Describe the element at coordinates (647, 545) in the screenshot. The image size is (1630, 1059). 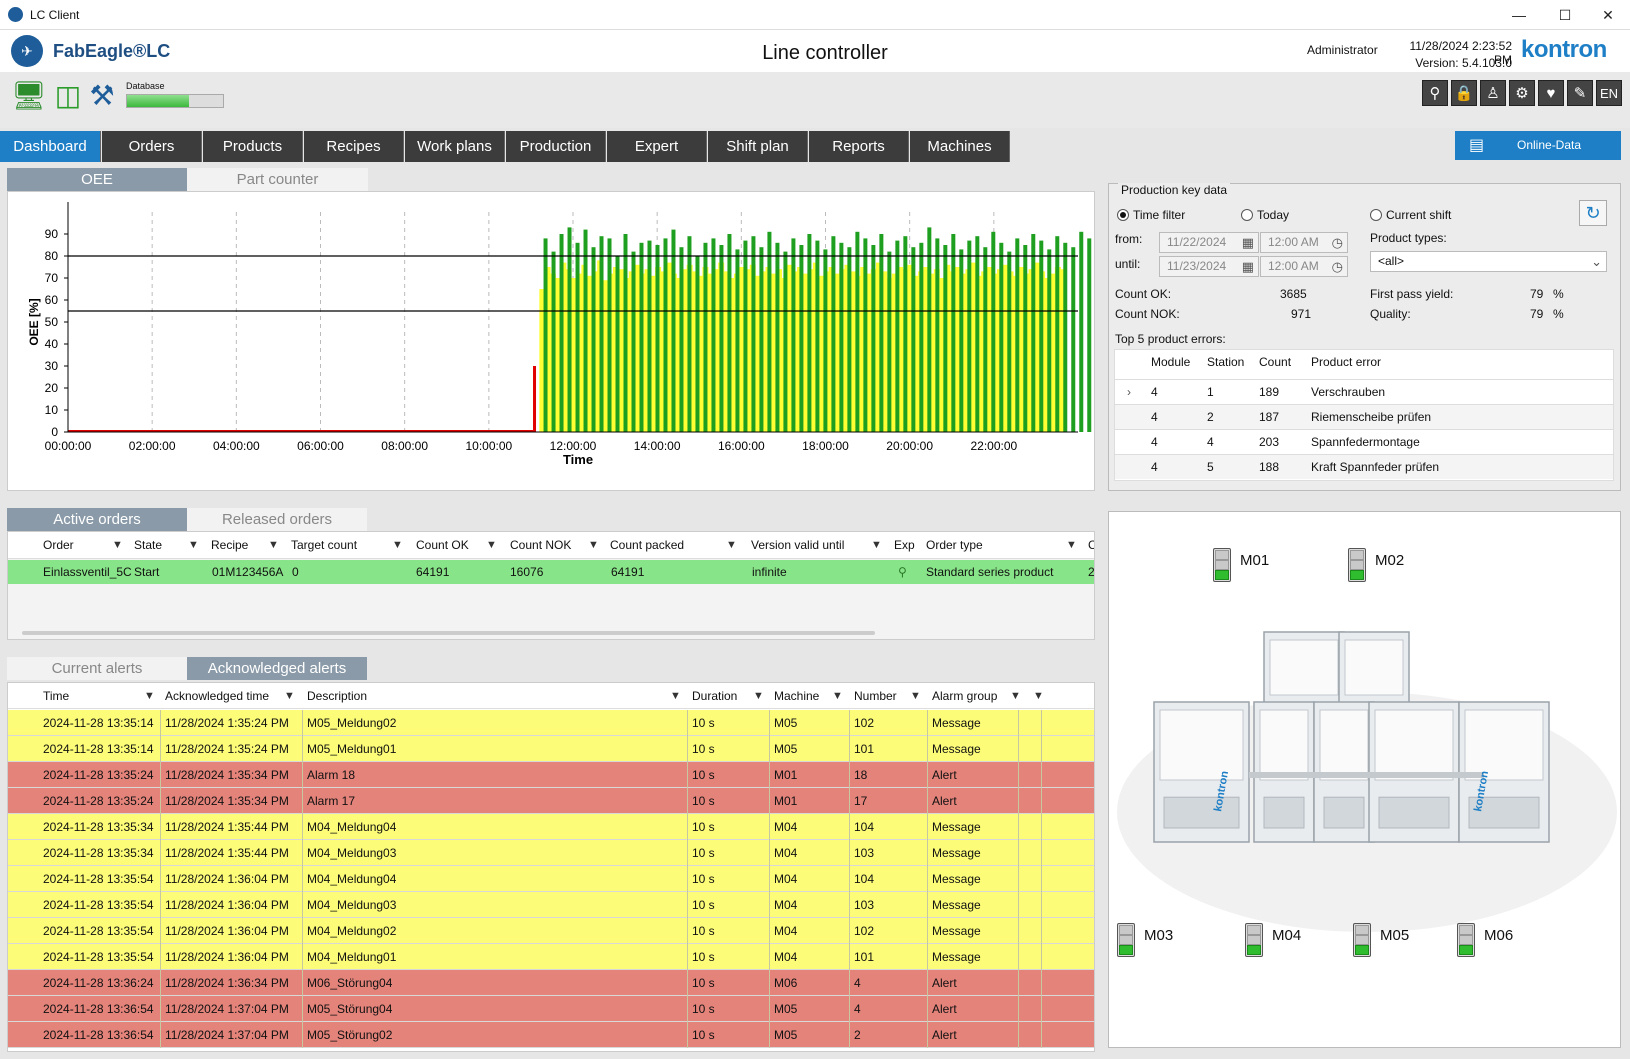
I see `column-header-count-packed: Count packed` at that location.